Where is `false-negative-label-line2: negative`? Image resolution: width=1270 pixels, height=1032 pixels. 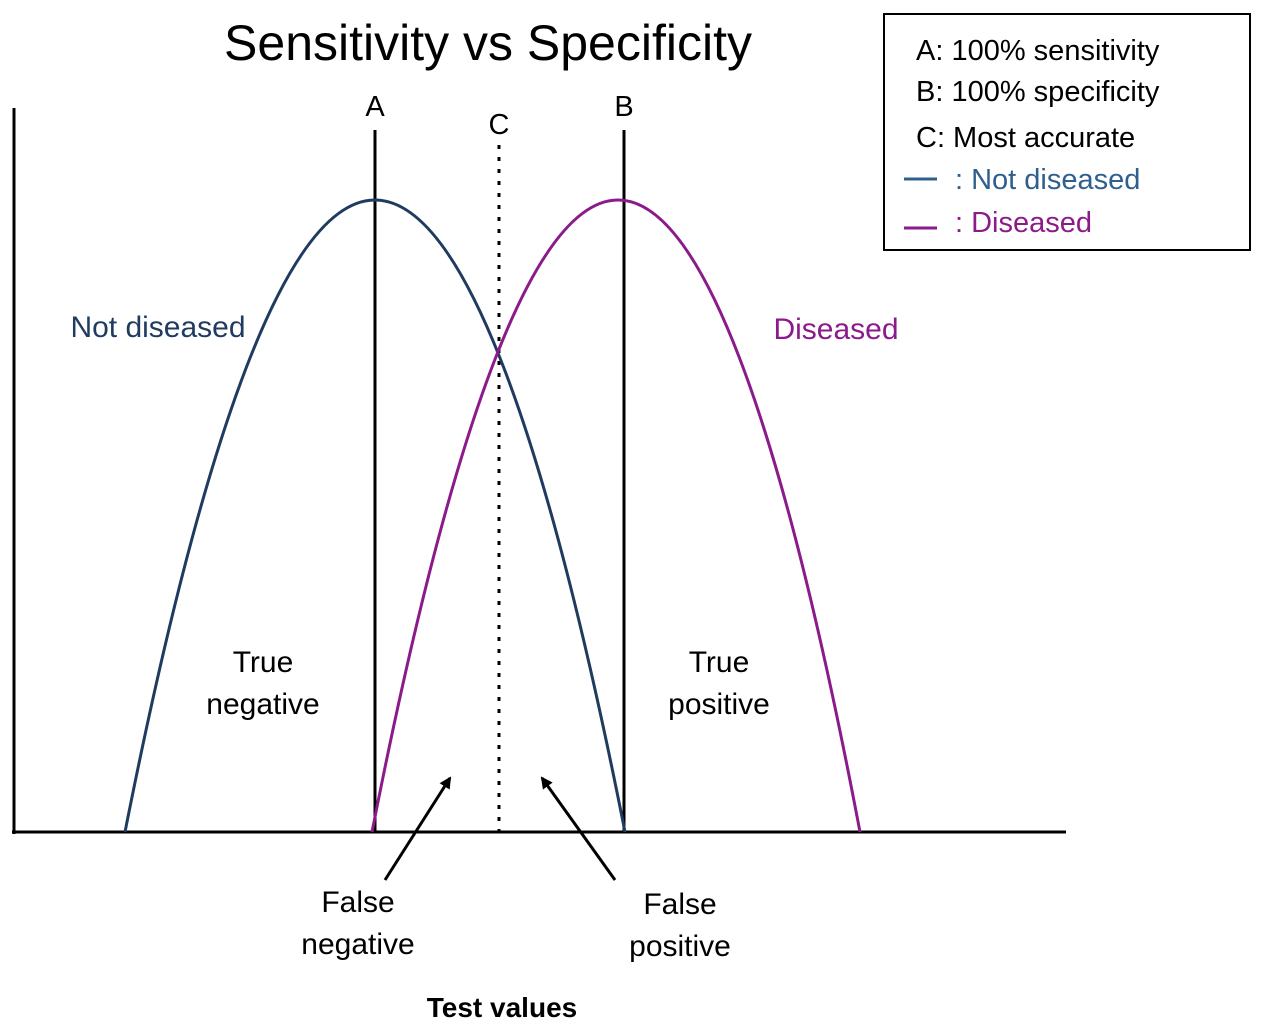 false-negative-label-line2: negative is located at coordinates (357, 944).